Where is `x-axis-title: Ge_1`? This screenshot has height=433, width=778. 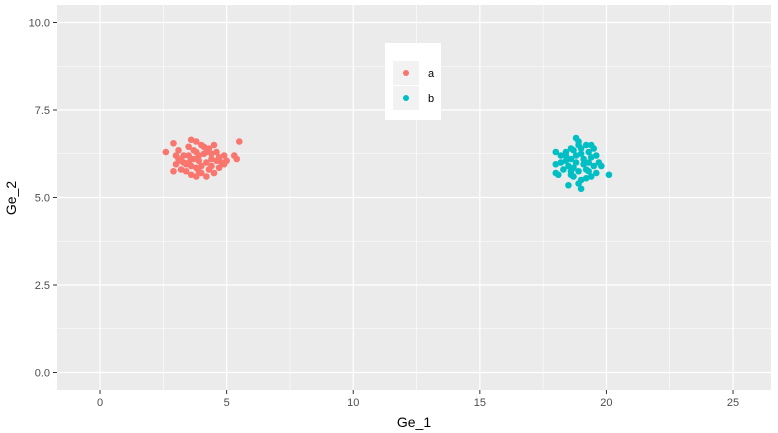
x-axis-title: Ge_1 is located at coordinates (414, 422).